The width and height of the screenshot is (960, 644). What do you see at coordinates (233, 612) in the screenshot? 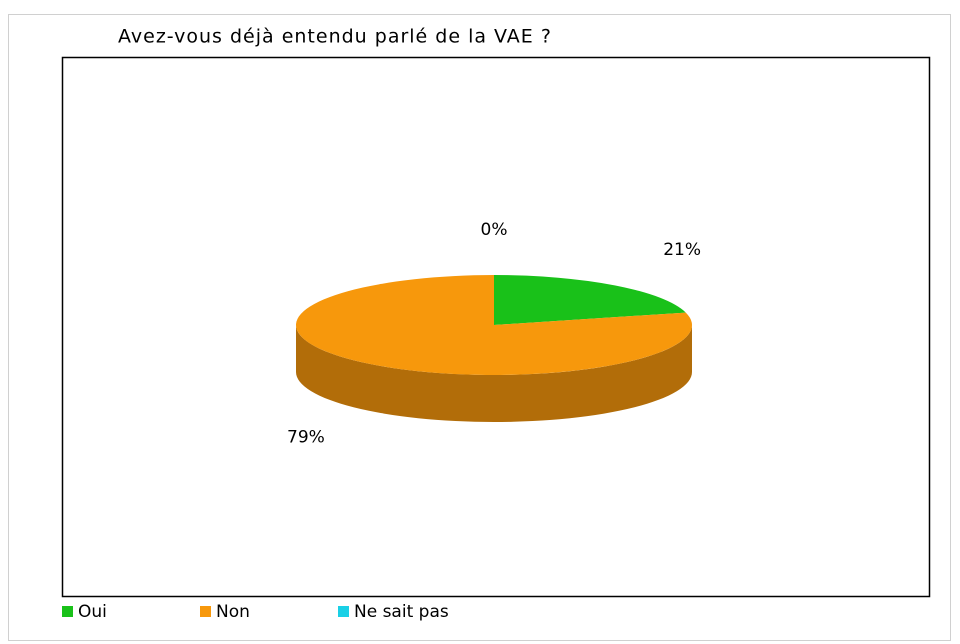
I see `legend-label: Non` at bounding box center [233, 612].